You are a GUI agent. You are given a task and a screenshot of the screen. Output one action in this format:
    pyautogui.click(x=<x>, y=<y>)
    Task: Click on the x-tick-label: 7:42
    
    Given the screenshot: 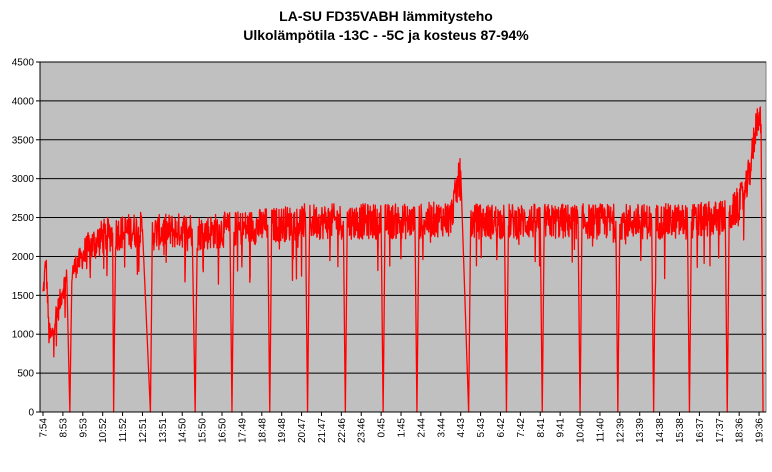 What is the action you would take?
    pyautogui.click(x=521, y=428)
    